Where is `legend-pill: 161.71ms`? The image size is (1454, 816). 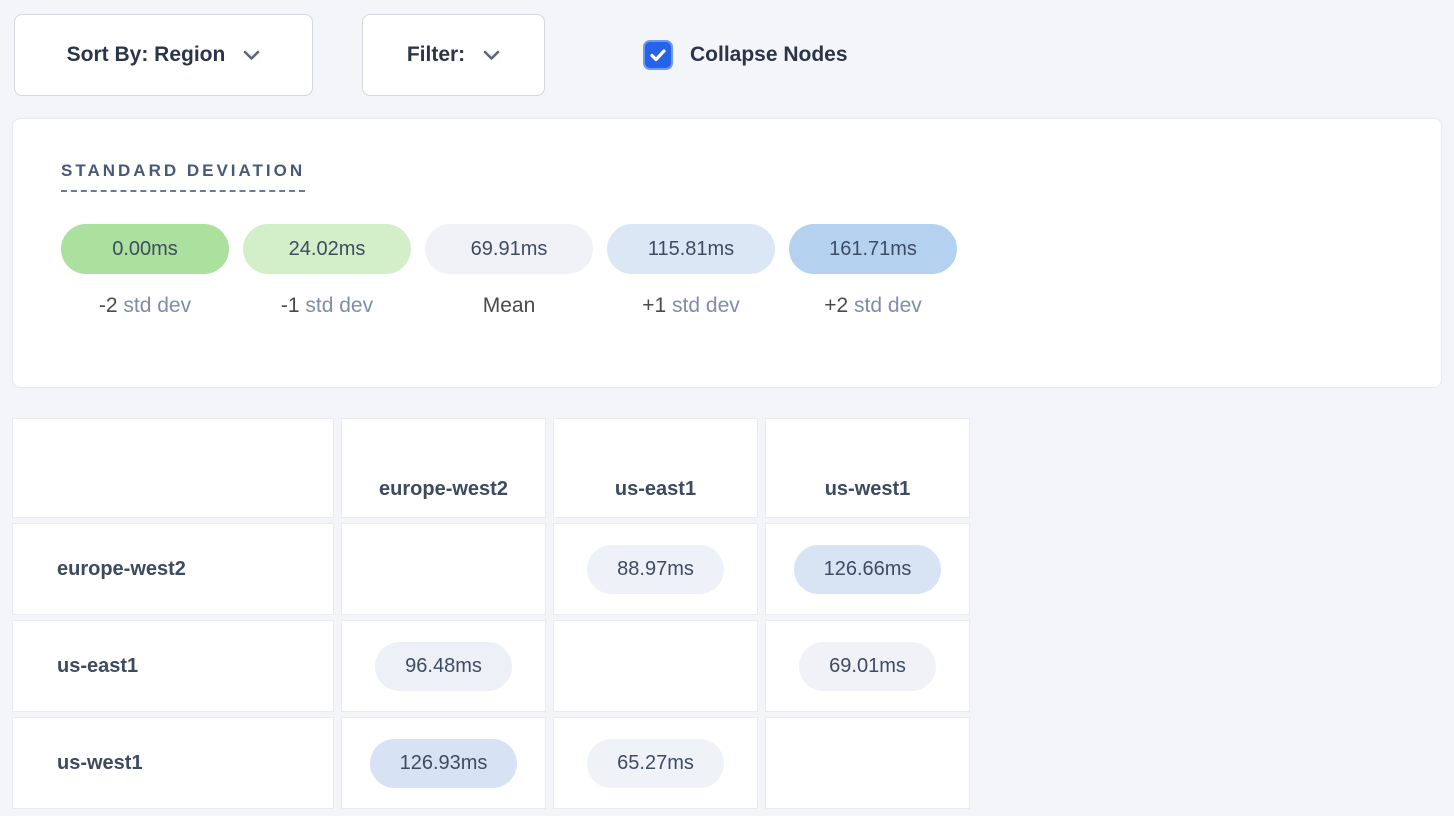 legend-pill: 161.71ms is located at coordinates (873, 249).